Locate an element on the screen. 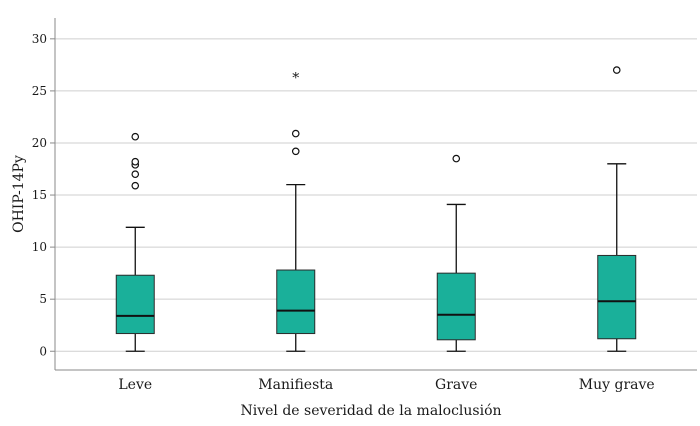  y-tick-label: 5 is located at coordinates (43, 299).